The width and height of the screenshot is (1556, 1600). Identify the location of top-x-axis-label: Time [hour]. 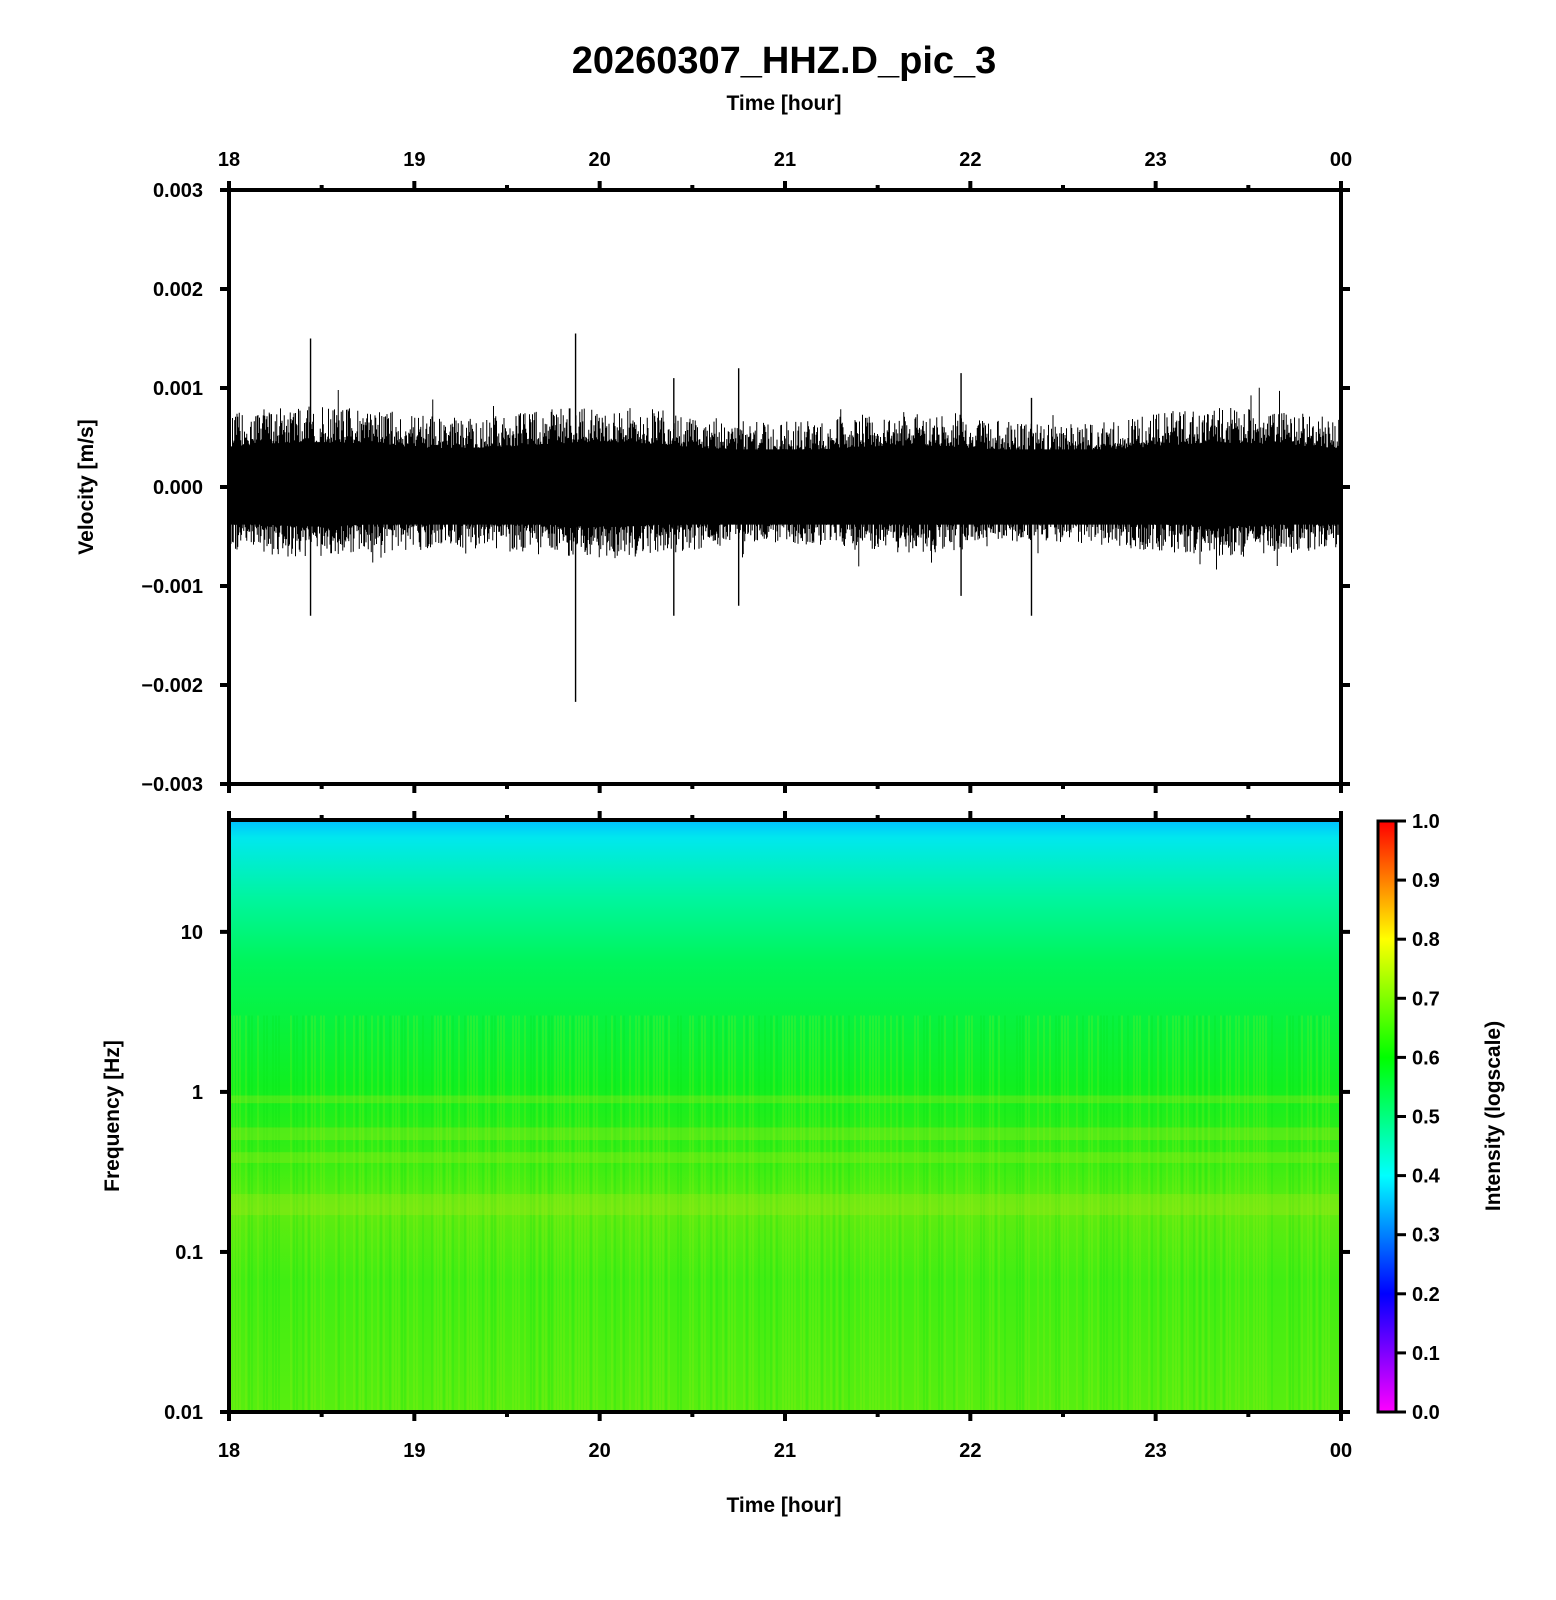
(783, 103).